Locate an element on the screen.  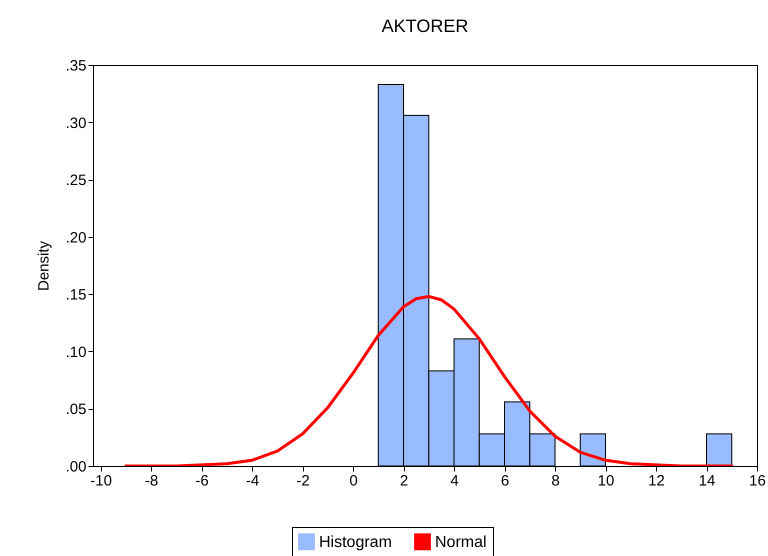
y-tick-label: .00 is located at coordinates (76, 467).